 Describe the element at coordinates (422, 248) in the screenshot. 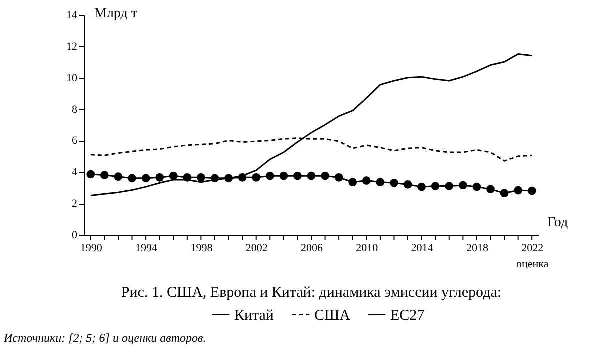

I see `x-tick-label: 2014` at that location.